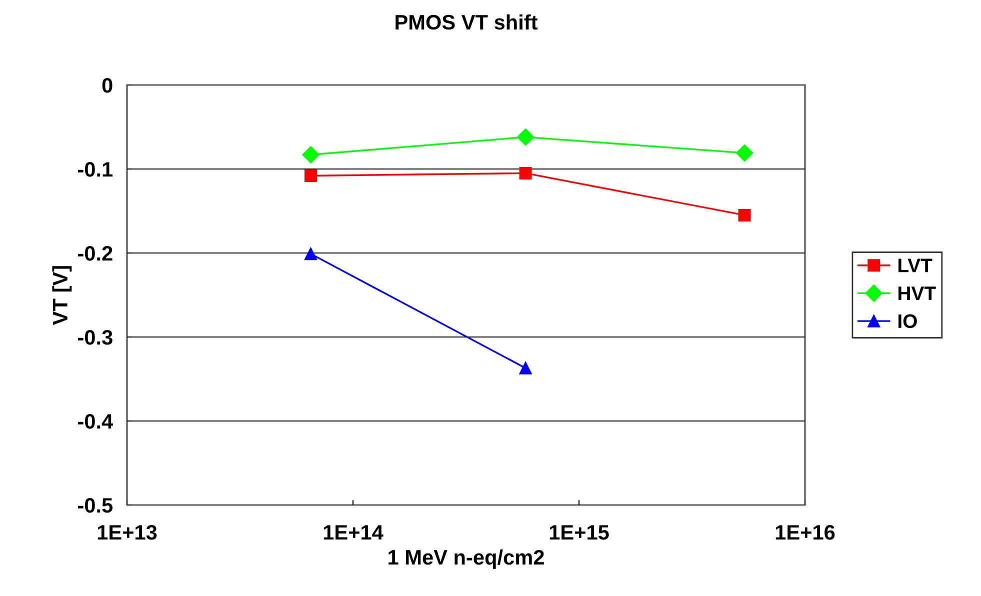 The width and height of the screenshot is (981, 596). I want to click on y-tick-label: -0.2, so click(95, 253).